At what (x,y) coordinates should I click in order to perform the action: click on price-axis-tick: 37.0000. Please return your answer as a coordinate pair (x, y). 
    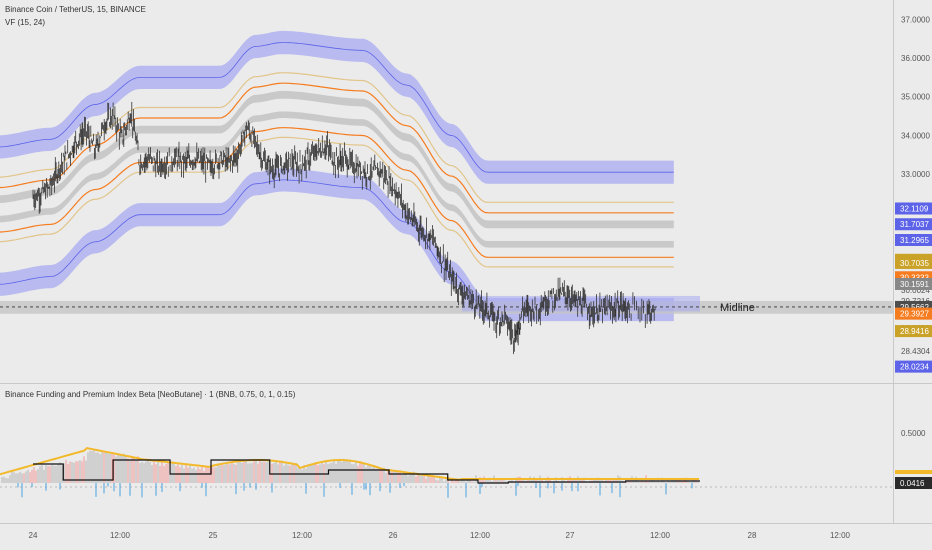
    Looking at the image, I should click on (915, 19).